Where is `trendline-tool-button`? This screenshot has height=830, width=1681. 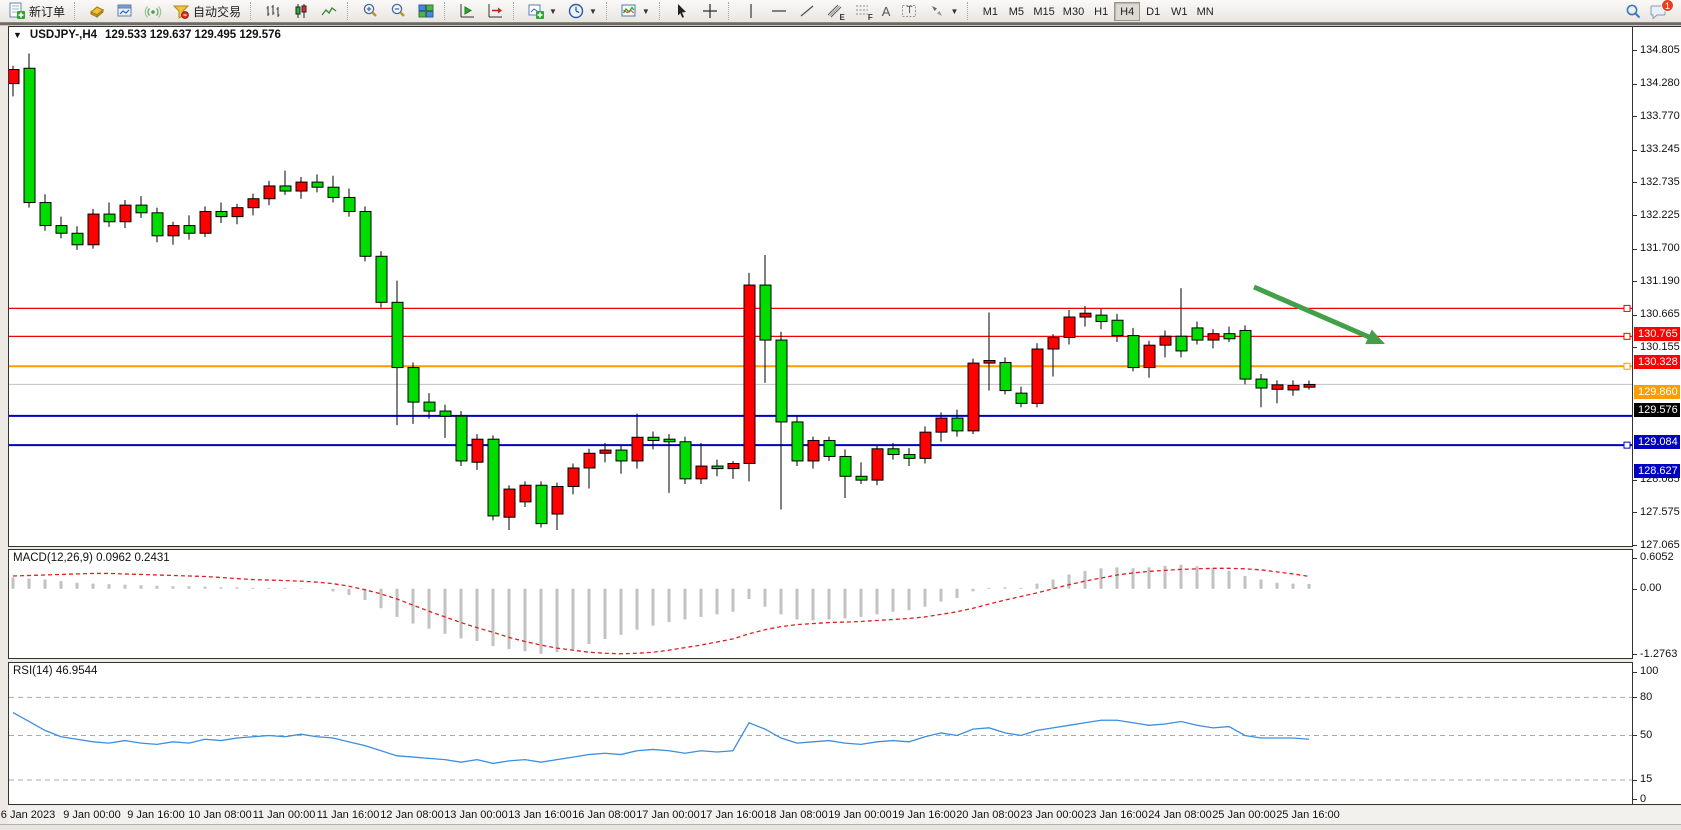
trendline-tool-button is located at coordinates (807, 11).